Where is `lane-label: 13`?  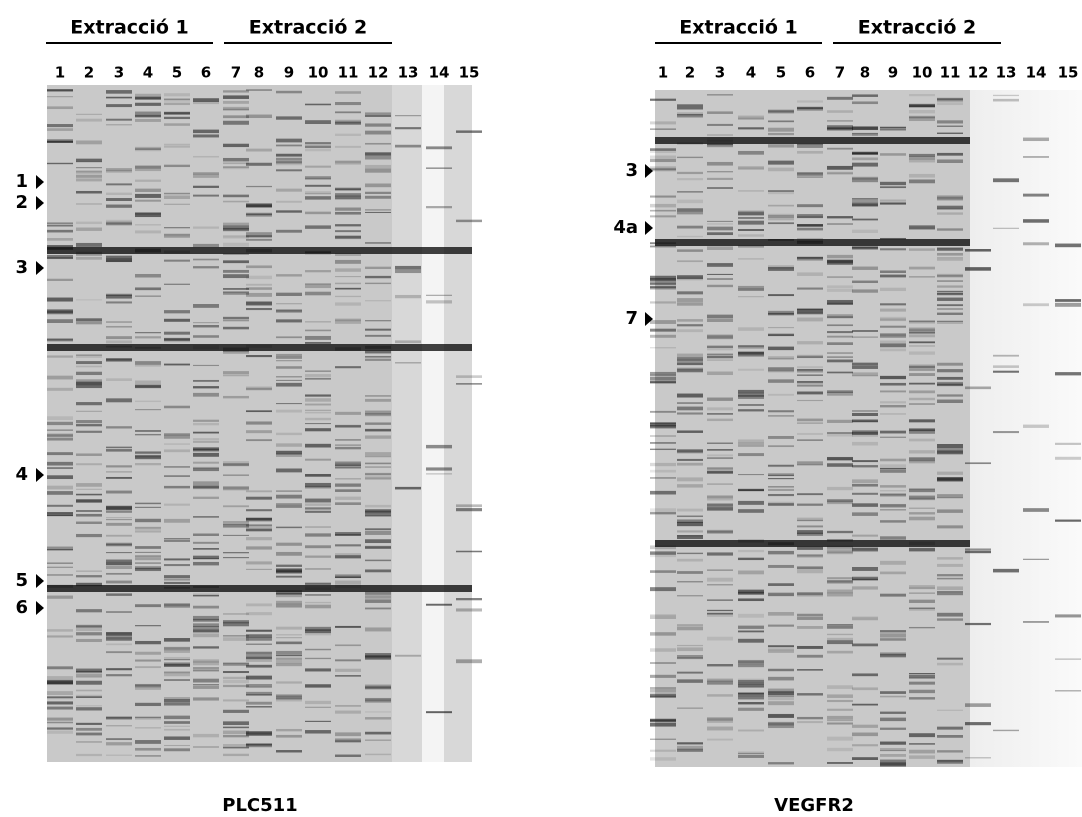
lane-label: 13 is located at coordinates (408, 73).